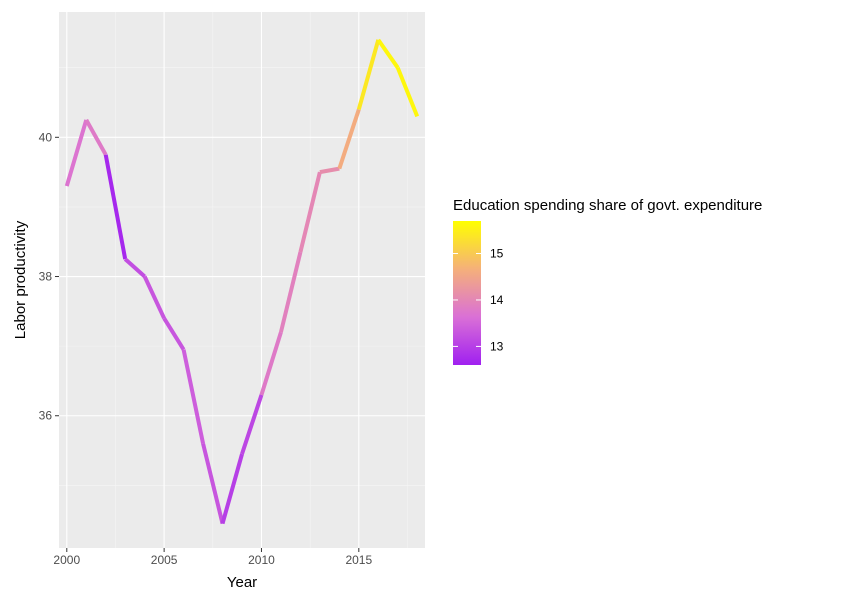 Image resolution: width=842 pixels, height=615 pixels. What do you see at coordinates (46, 137) in the screenshot?
I see `y-tick-label: 40` at bounding box center [46, 137].